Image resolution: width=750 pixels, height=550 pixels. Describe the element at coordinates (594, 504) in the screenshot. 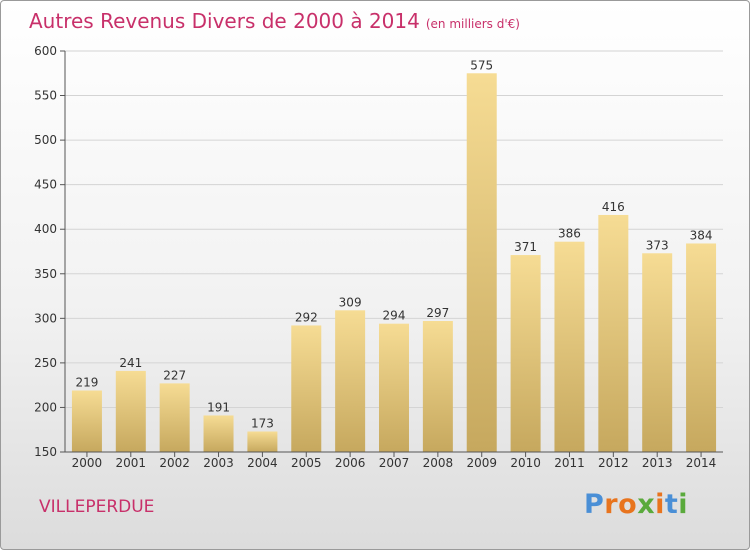

I see `logo-letter: P` at that location.